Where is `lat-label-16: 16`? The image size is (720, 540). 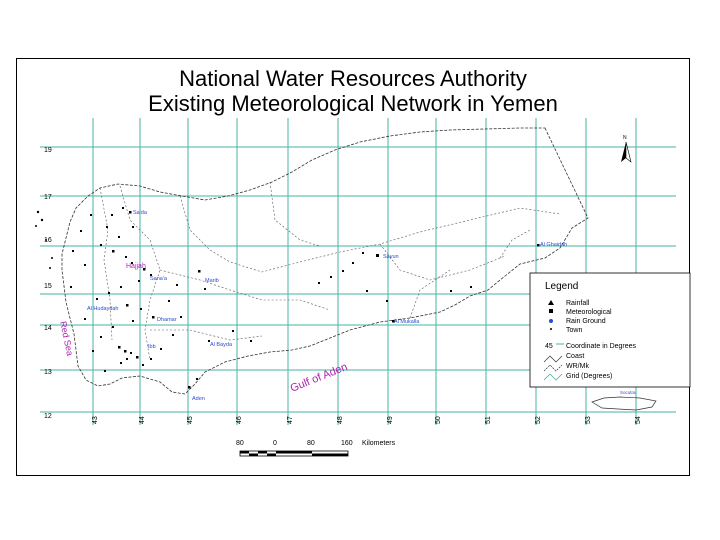
lat-label-16: 16 is located at coordinates (48, 240).